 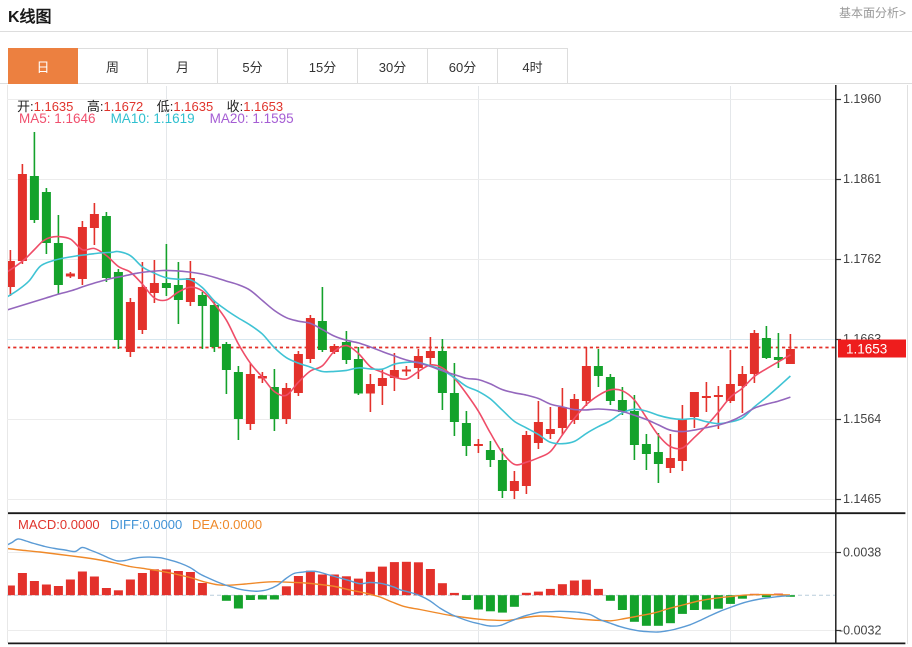 What do you see at coordinates (146, 524) in the screenshot?
I see `svg-text: DIFF:0.0000` at bounding box center [146, 524].